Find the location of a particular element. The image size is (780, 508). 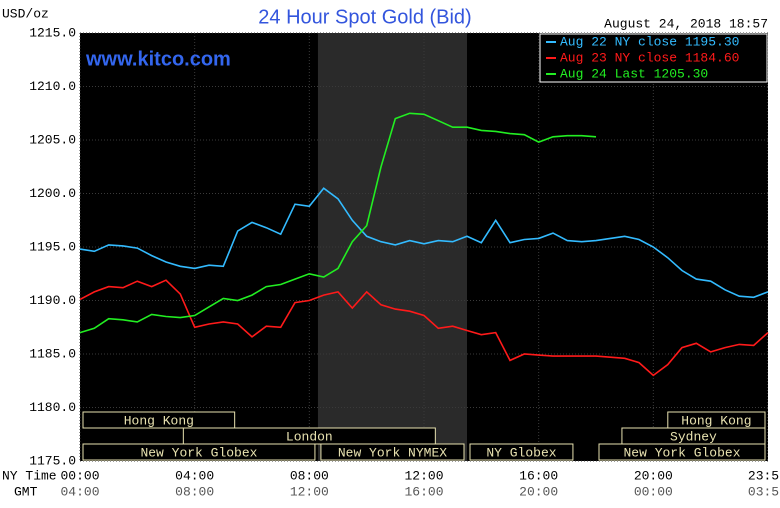

y-tick-label: 1185.0 is located at coordinates (52, 353).